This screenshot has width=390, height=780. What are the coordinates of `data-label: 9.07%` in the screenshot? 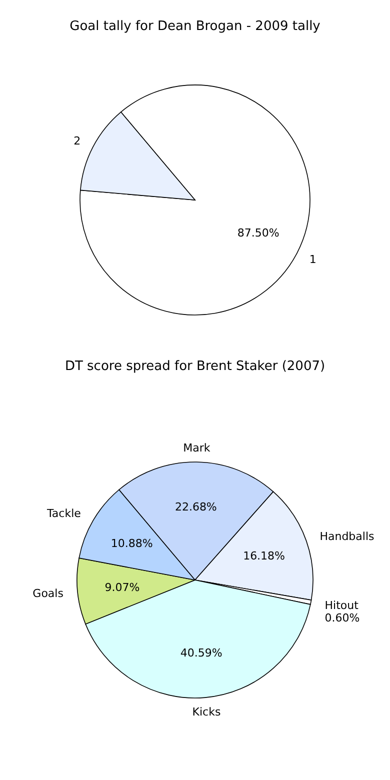 It's located at (122, 587).